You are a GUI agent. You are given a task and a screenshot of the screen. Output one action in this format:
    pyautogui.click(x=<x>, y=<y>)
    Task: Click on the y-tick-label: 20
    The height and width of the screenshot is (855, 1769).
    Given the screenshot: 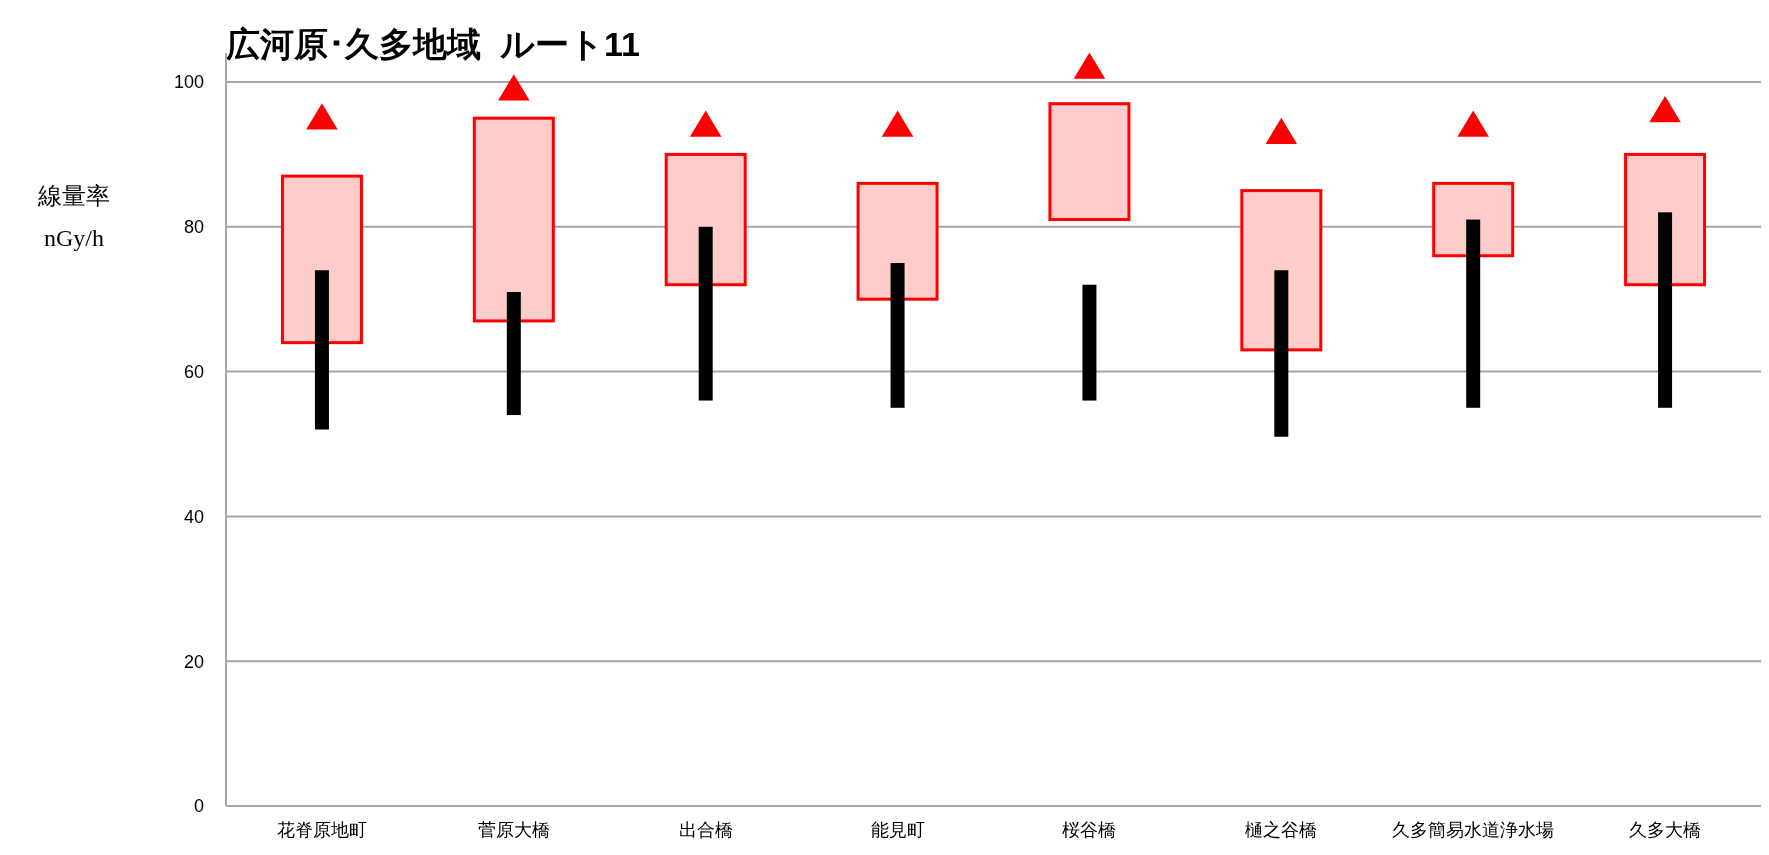 What is the action you would take?
    pyautogui.click(x=193, y=661)
    